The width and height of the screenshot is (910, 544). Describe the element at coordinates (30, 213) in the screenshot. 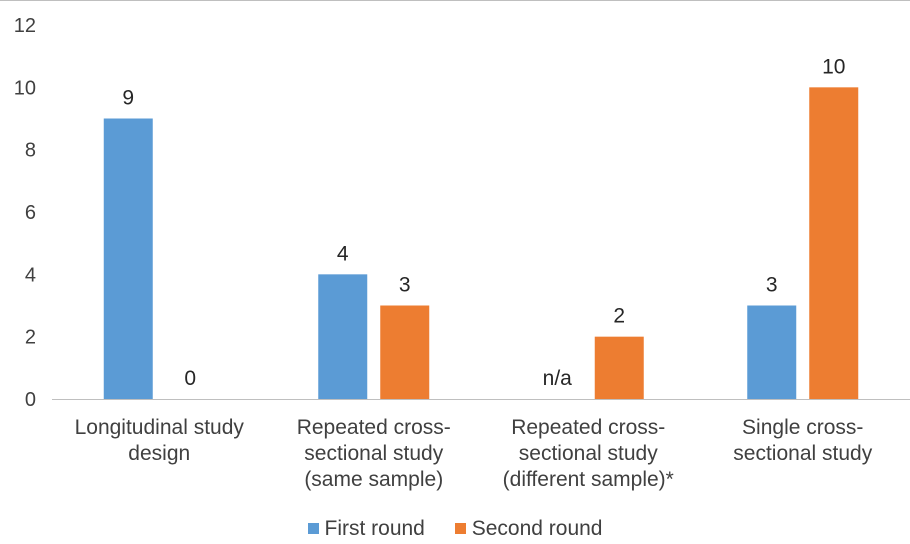

I see `y-tick-label: 6` at that location.